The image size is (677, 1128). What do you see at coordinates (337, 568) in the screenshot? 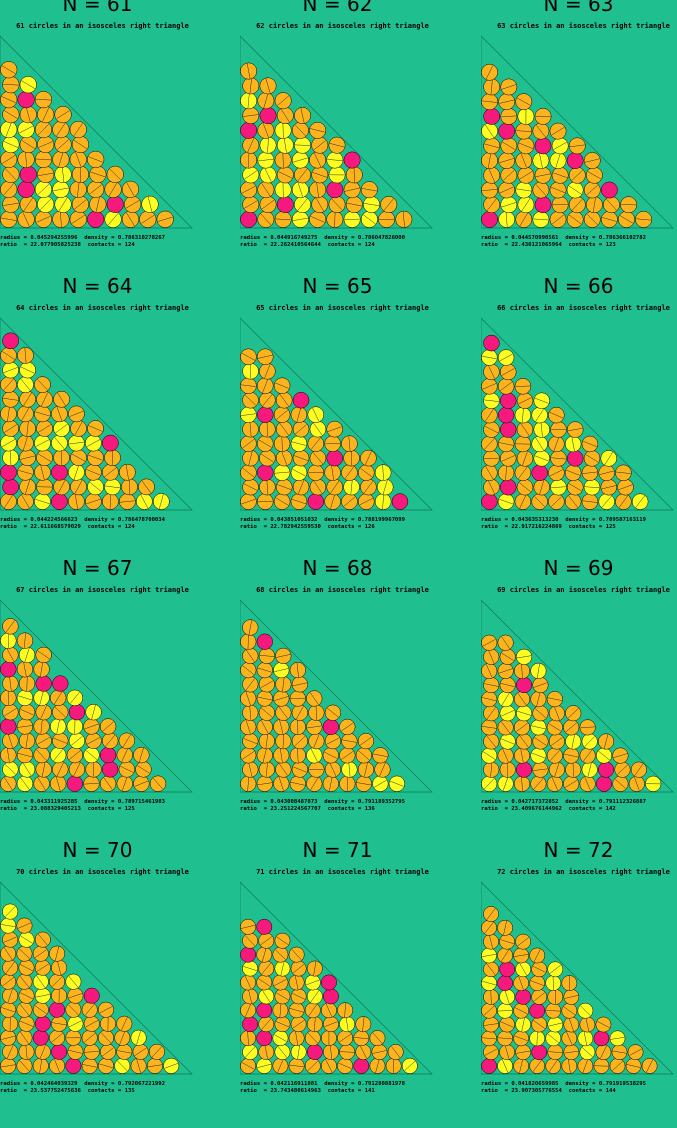
I see `panel-title: N = 68` at bounding box center [337, 568].